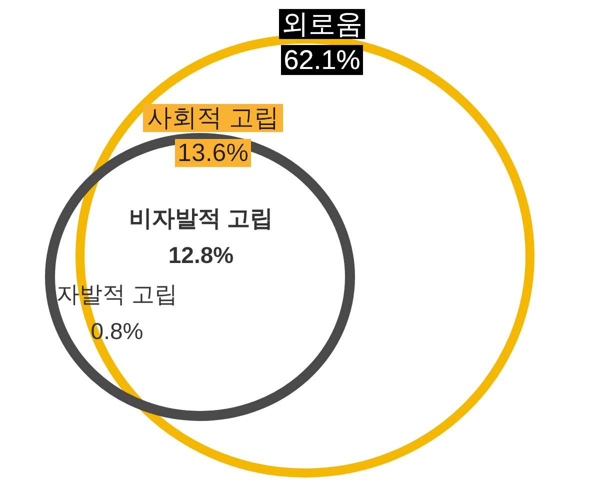  Describe the element at coordinates (201, 255) in the screenshot. I see `data-label: 12.8%` at that location.